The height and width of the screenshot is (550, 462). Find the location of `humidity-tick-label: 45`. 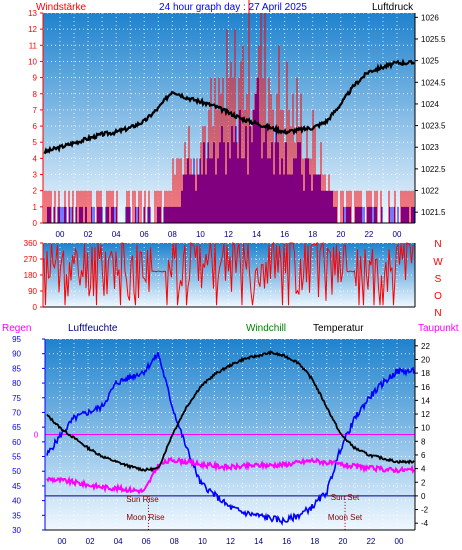

humidity-tick-label: 45 is located at coordinates (16, 486).